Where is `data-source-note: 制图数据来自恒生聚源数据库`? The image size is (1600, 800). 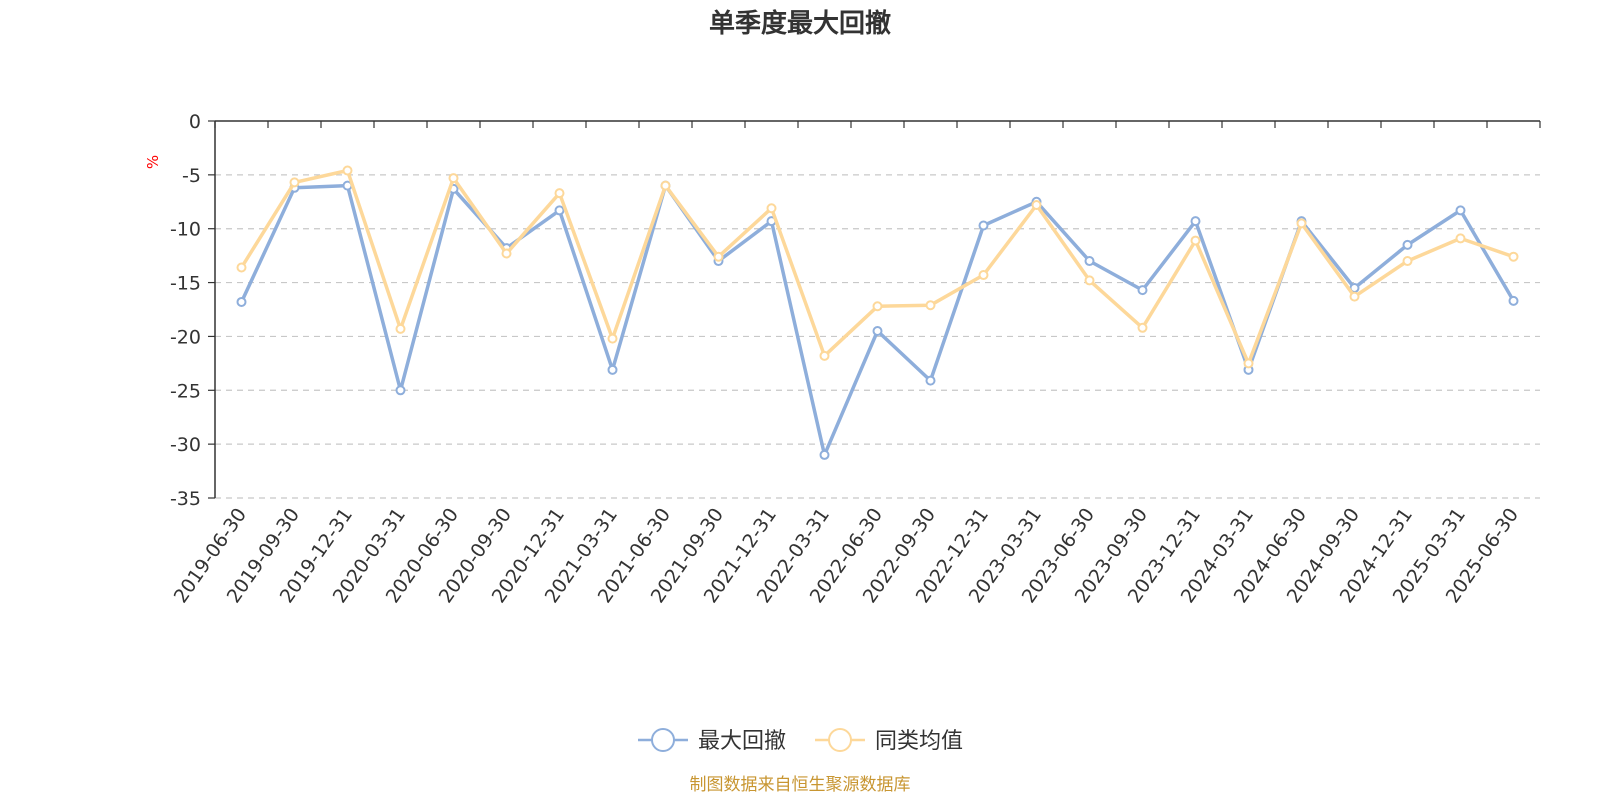
data-source-note: 制图数据来自恒生聚源数据库 is located at coordinates (800, 785).